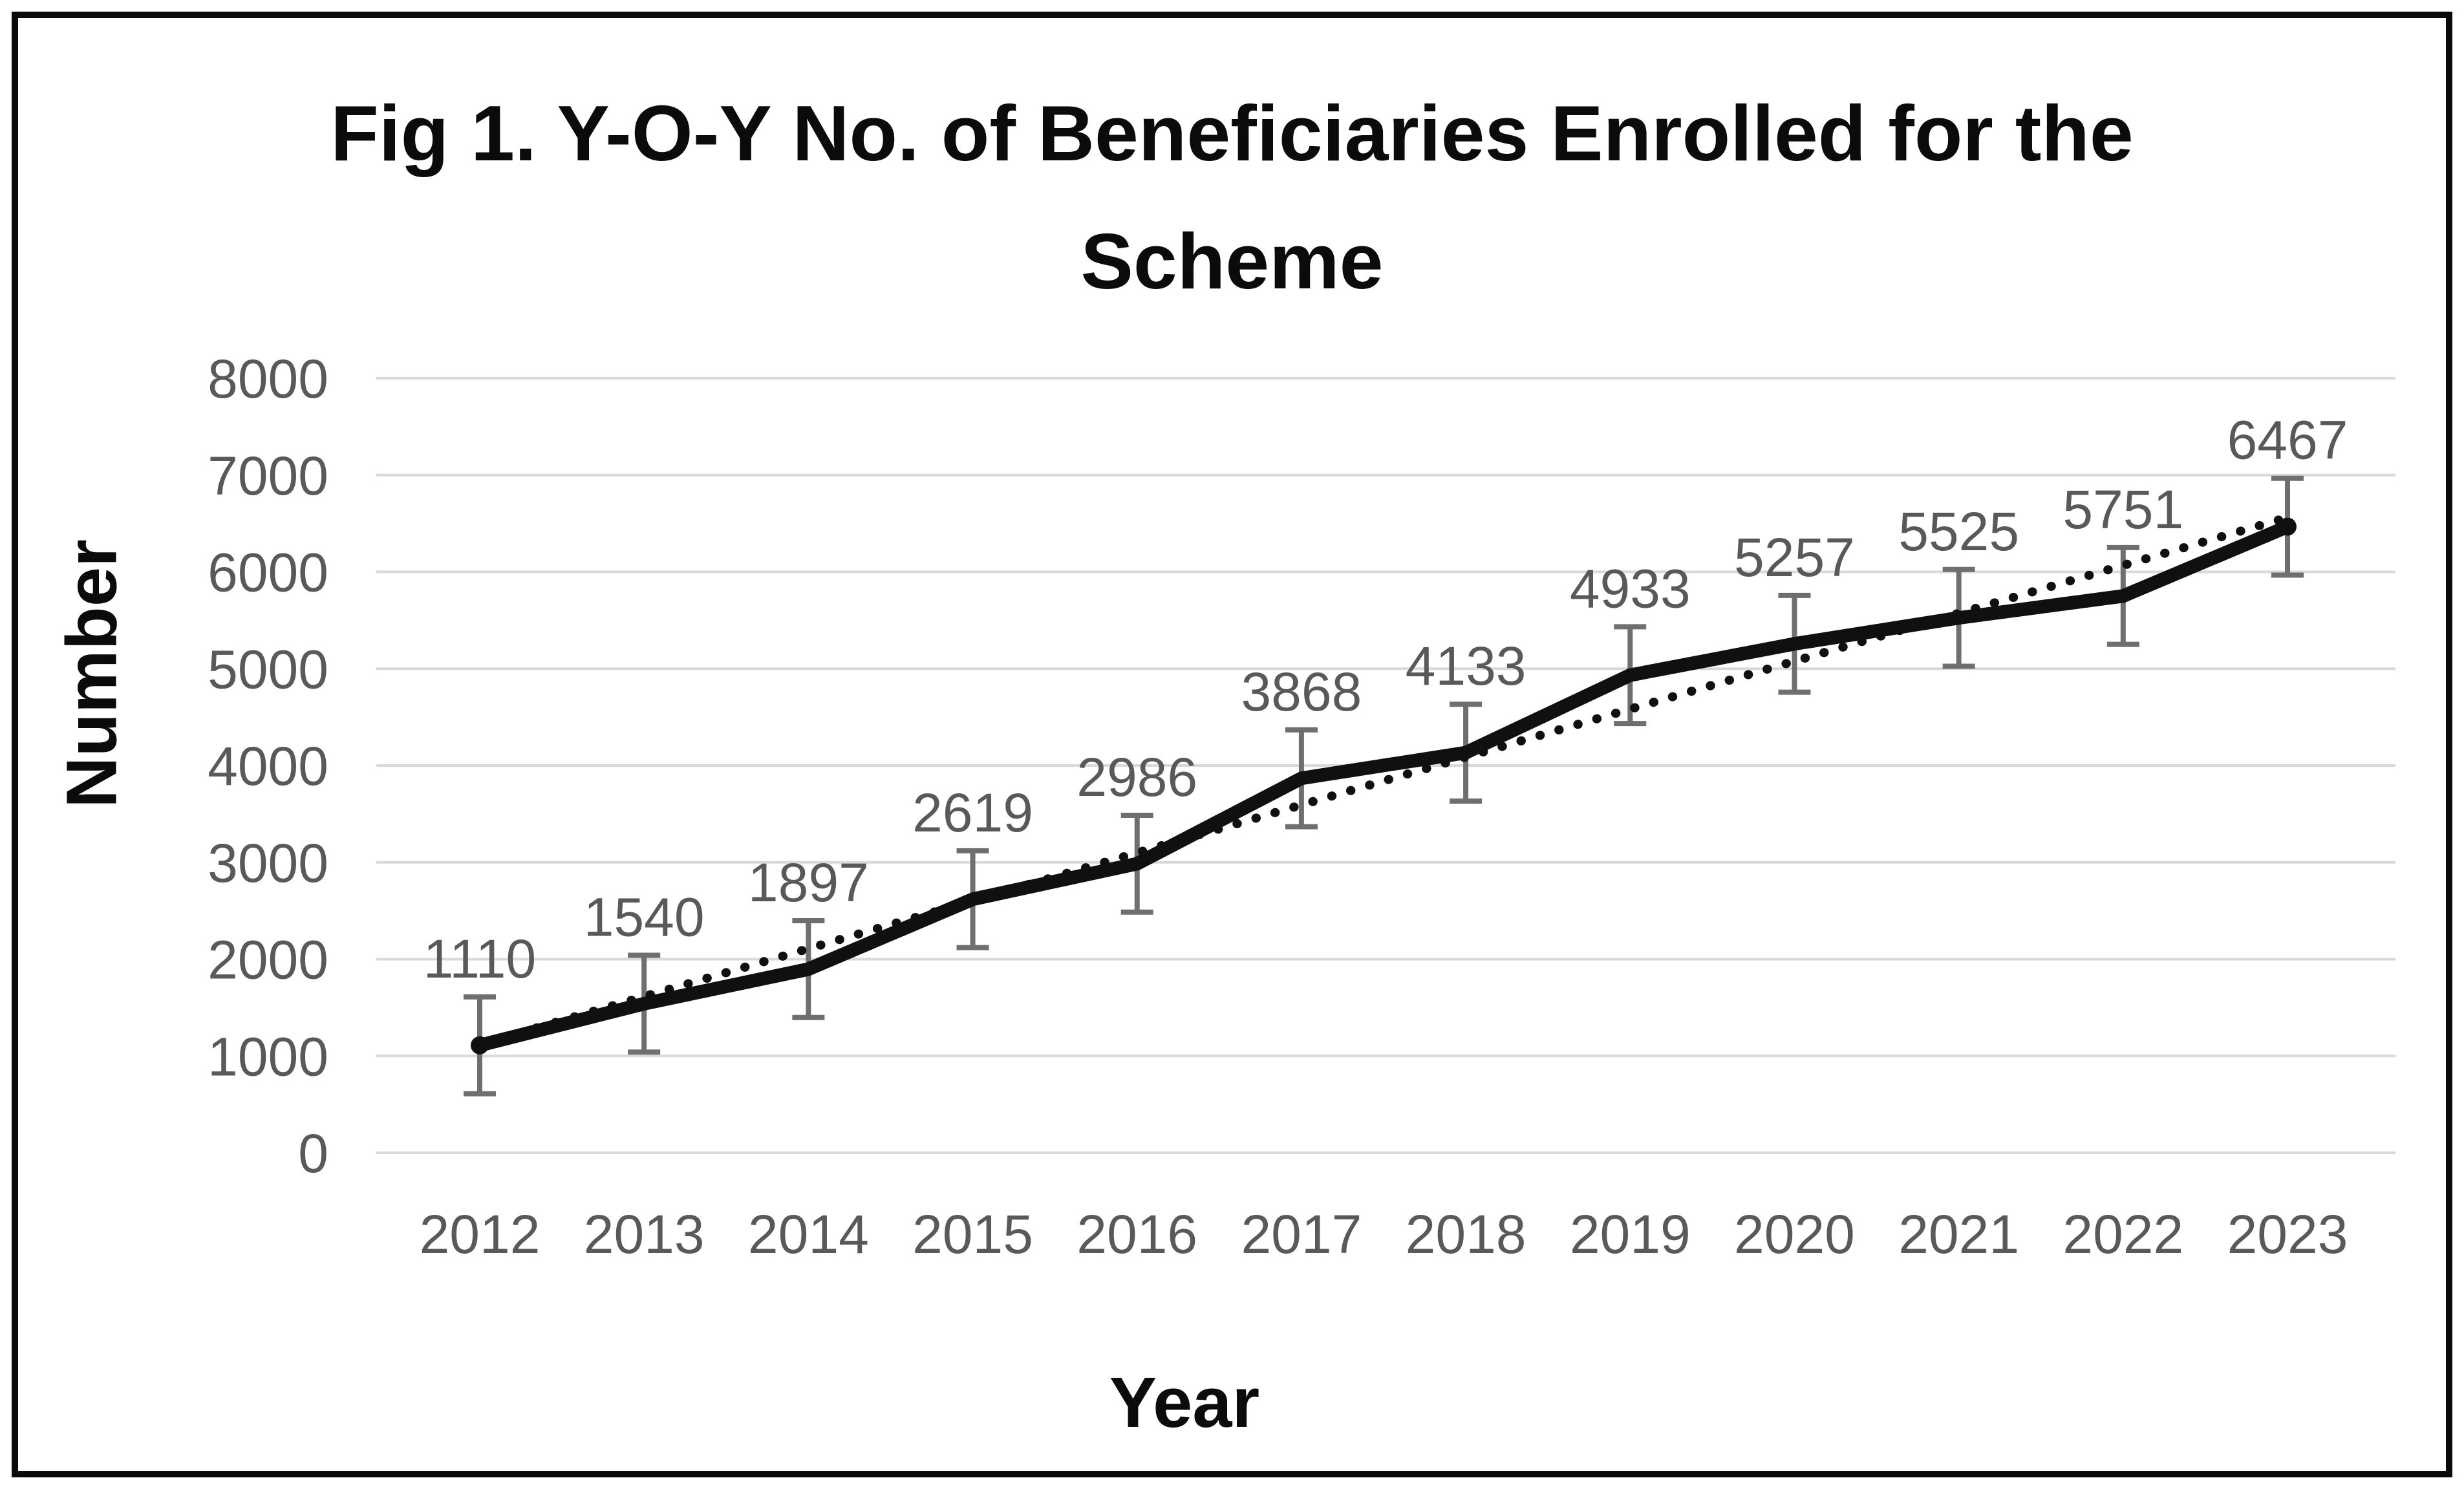 Image resolution: width=2464 pixels, height=1489 pixels. I want to click on x-tick-label: 2013, so click(644, 1234).